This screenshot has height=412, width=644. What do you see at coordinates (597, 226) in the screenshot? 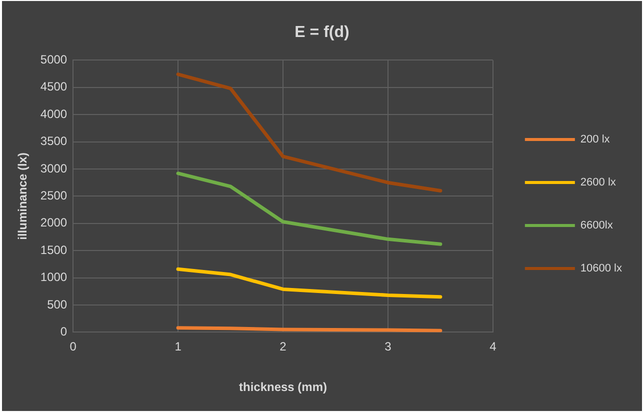
I see `legend-label: 6600lx` at bounding box center [597, 226].